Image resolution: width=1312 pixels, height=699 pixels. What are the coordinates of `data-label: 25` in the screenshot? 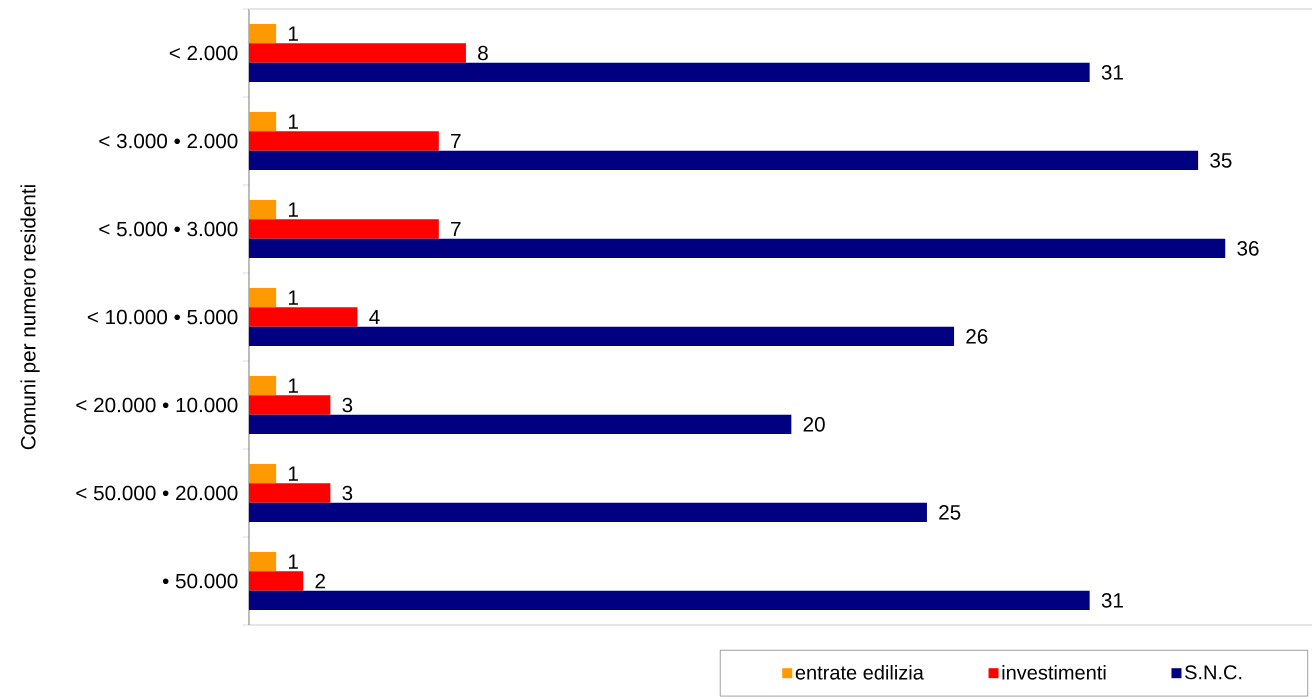 It's located at (950, 512).